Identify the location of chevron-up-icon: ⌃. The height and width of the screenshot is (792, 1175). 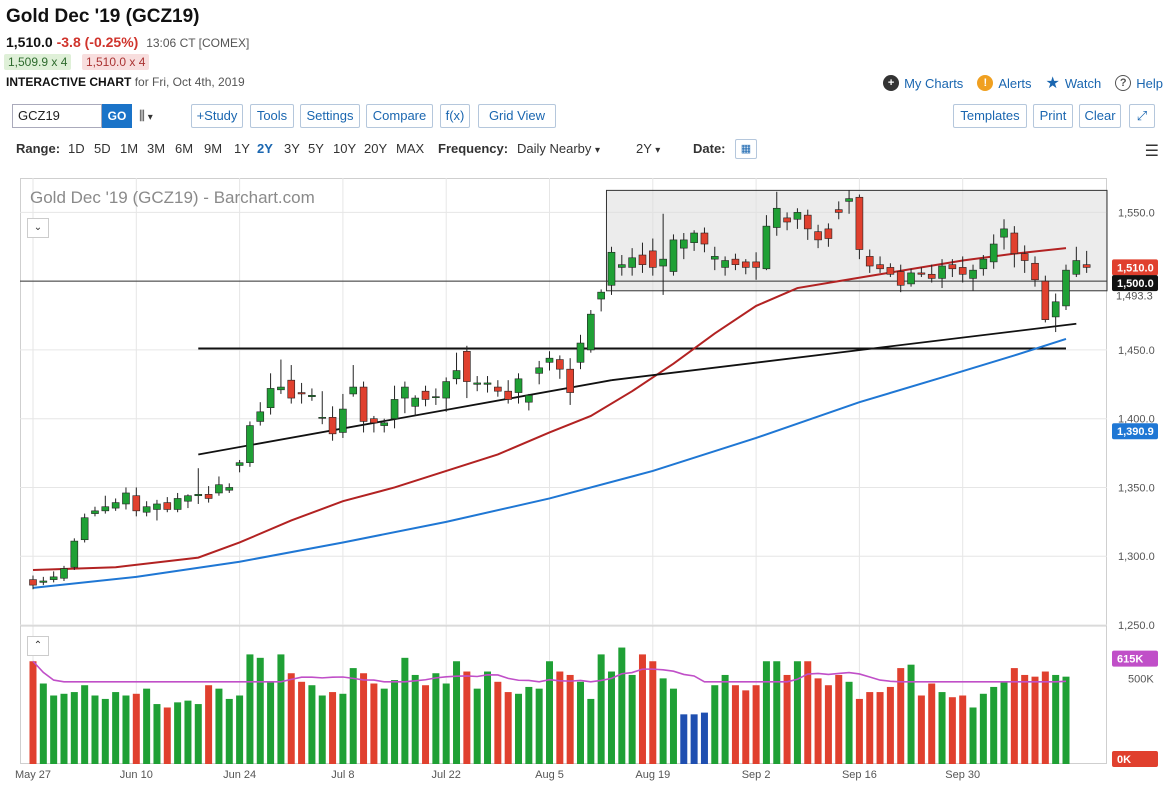
(38, 645).